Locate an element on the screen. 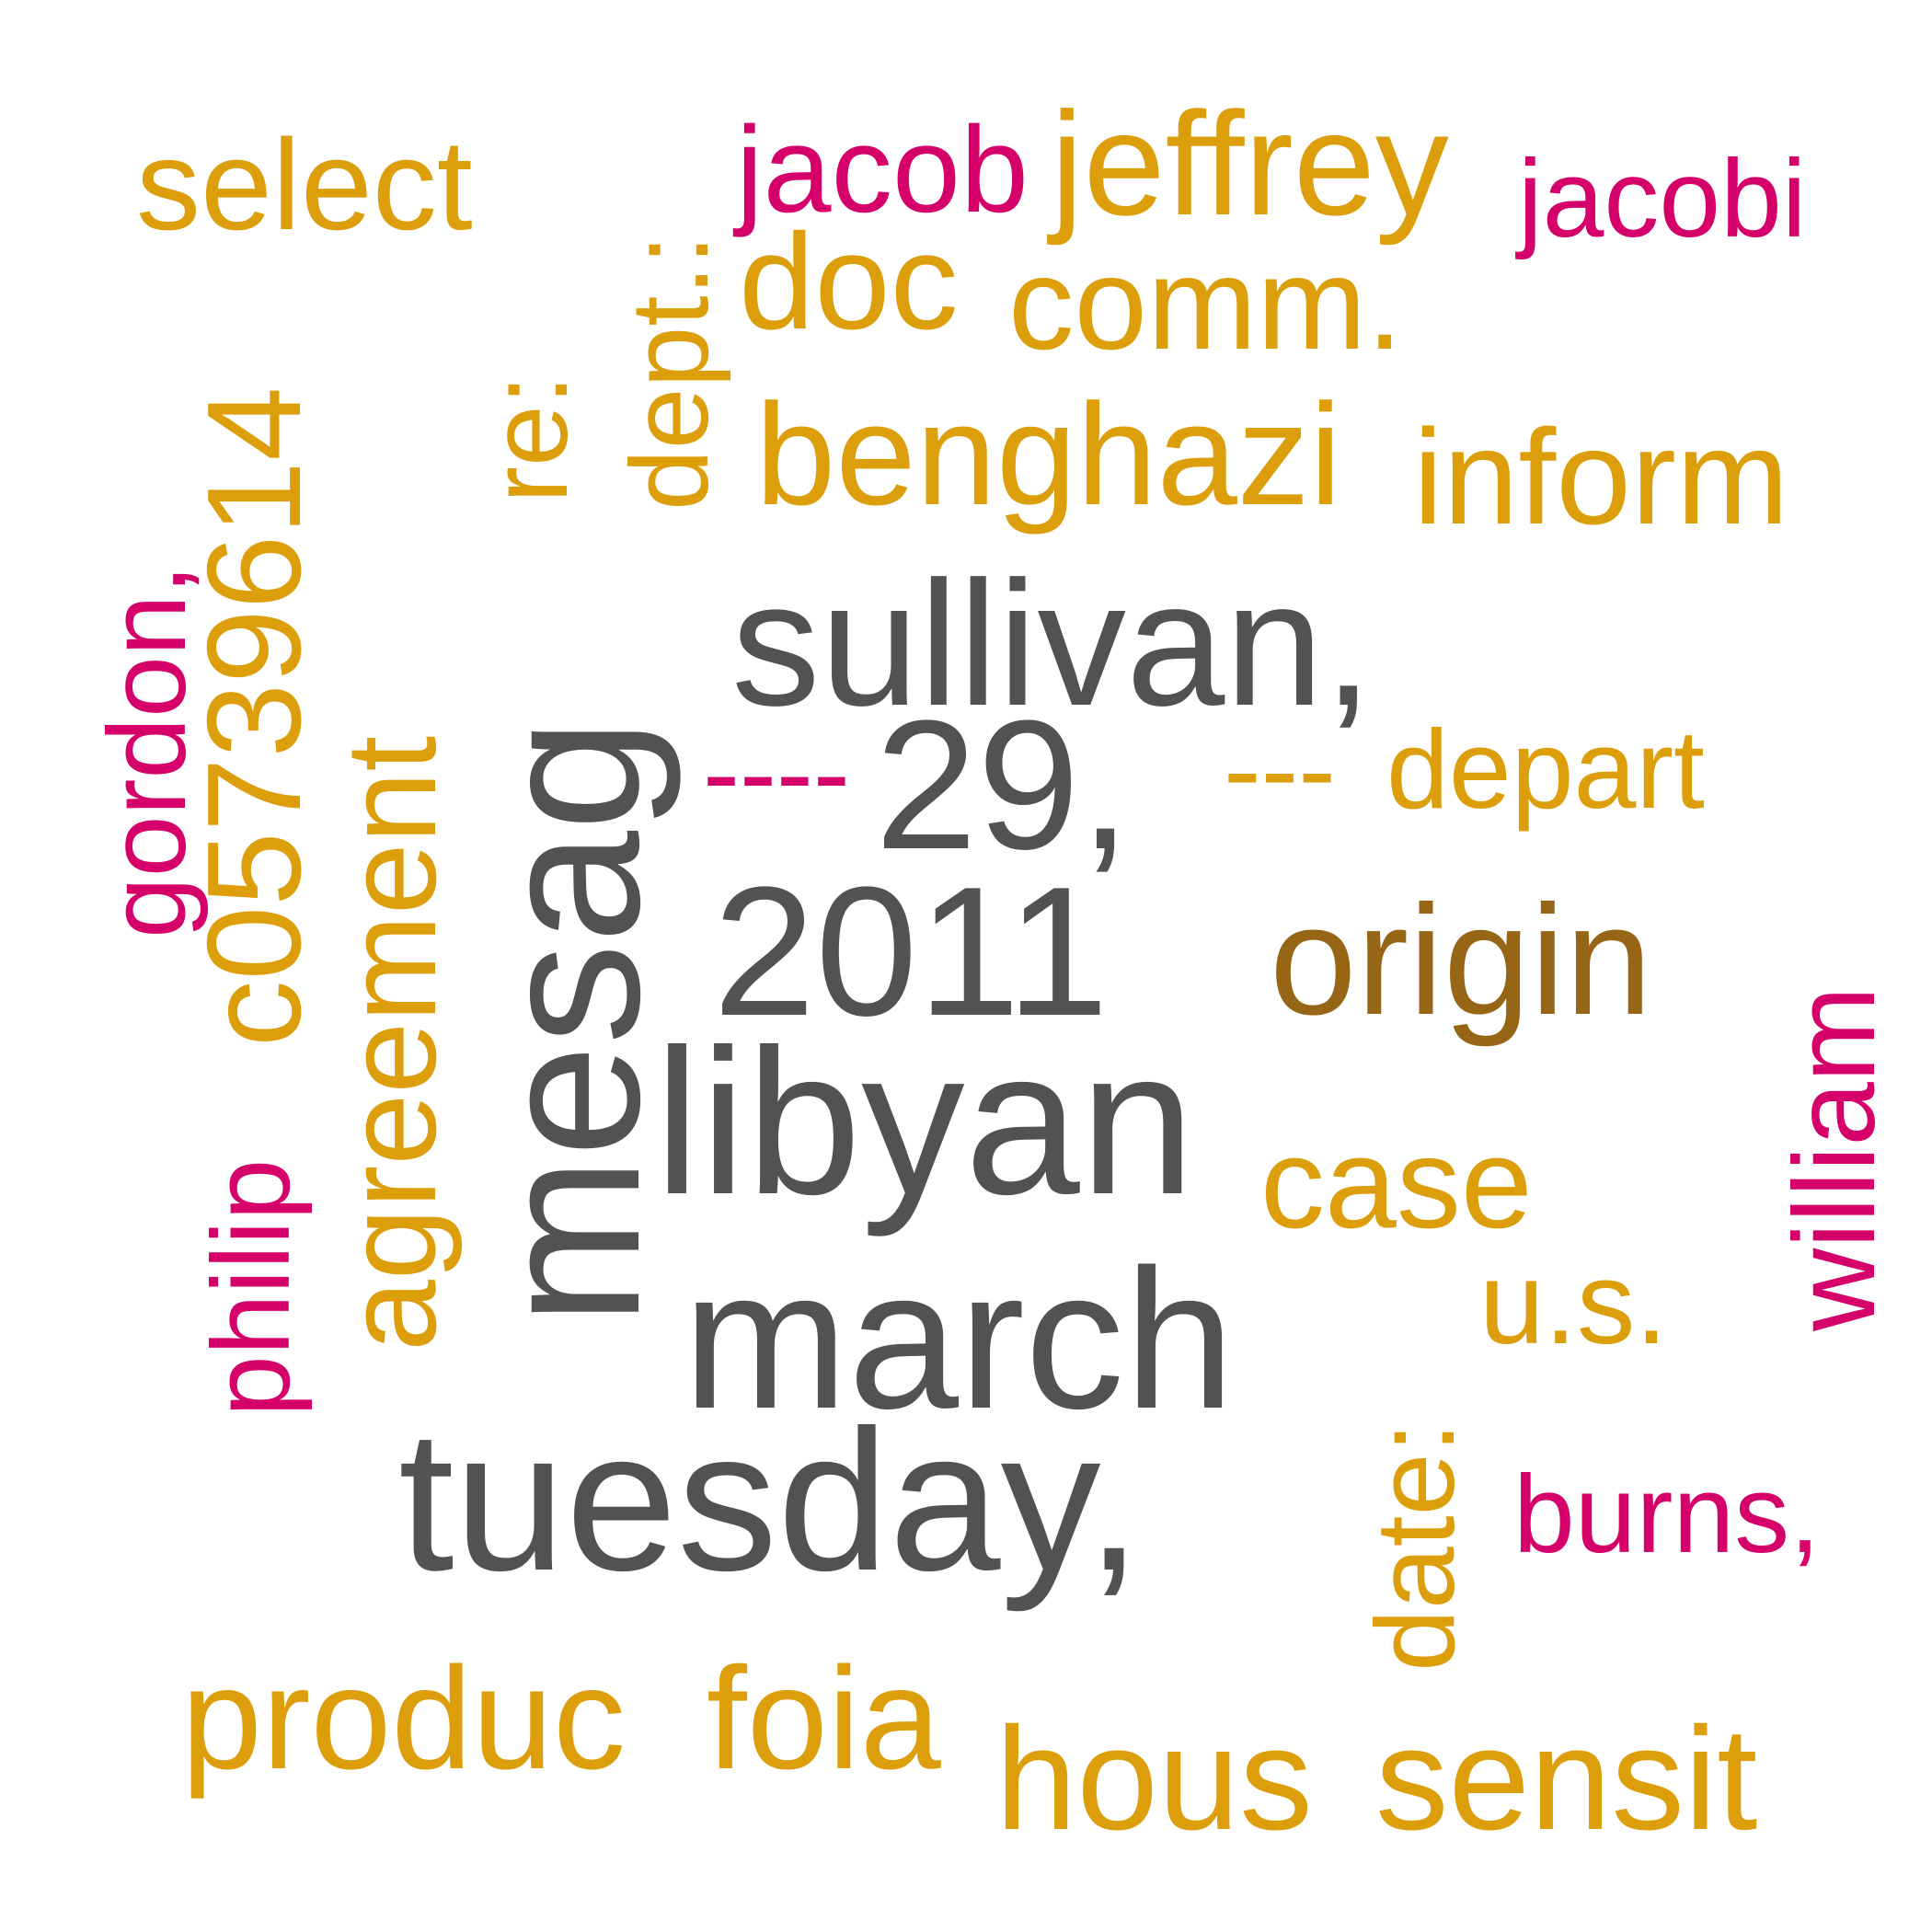  word-case: case is located at coordinates (1396, 1182).